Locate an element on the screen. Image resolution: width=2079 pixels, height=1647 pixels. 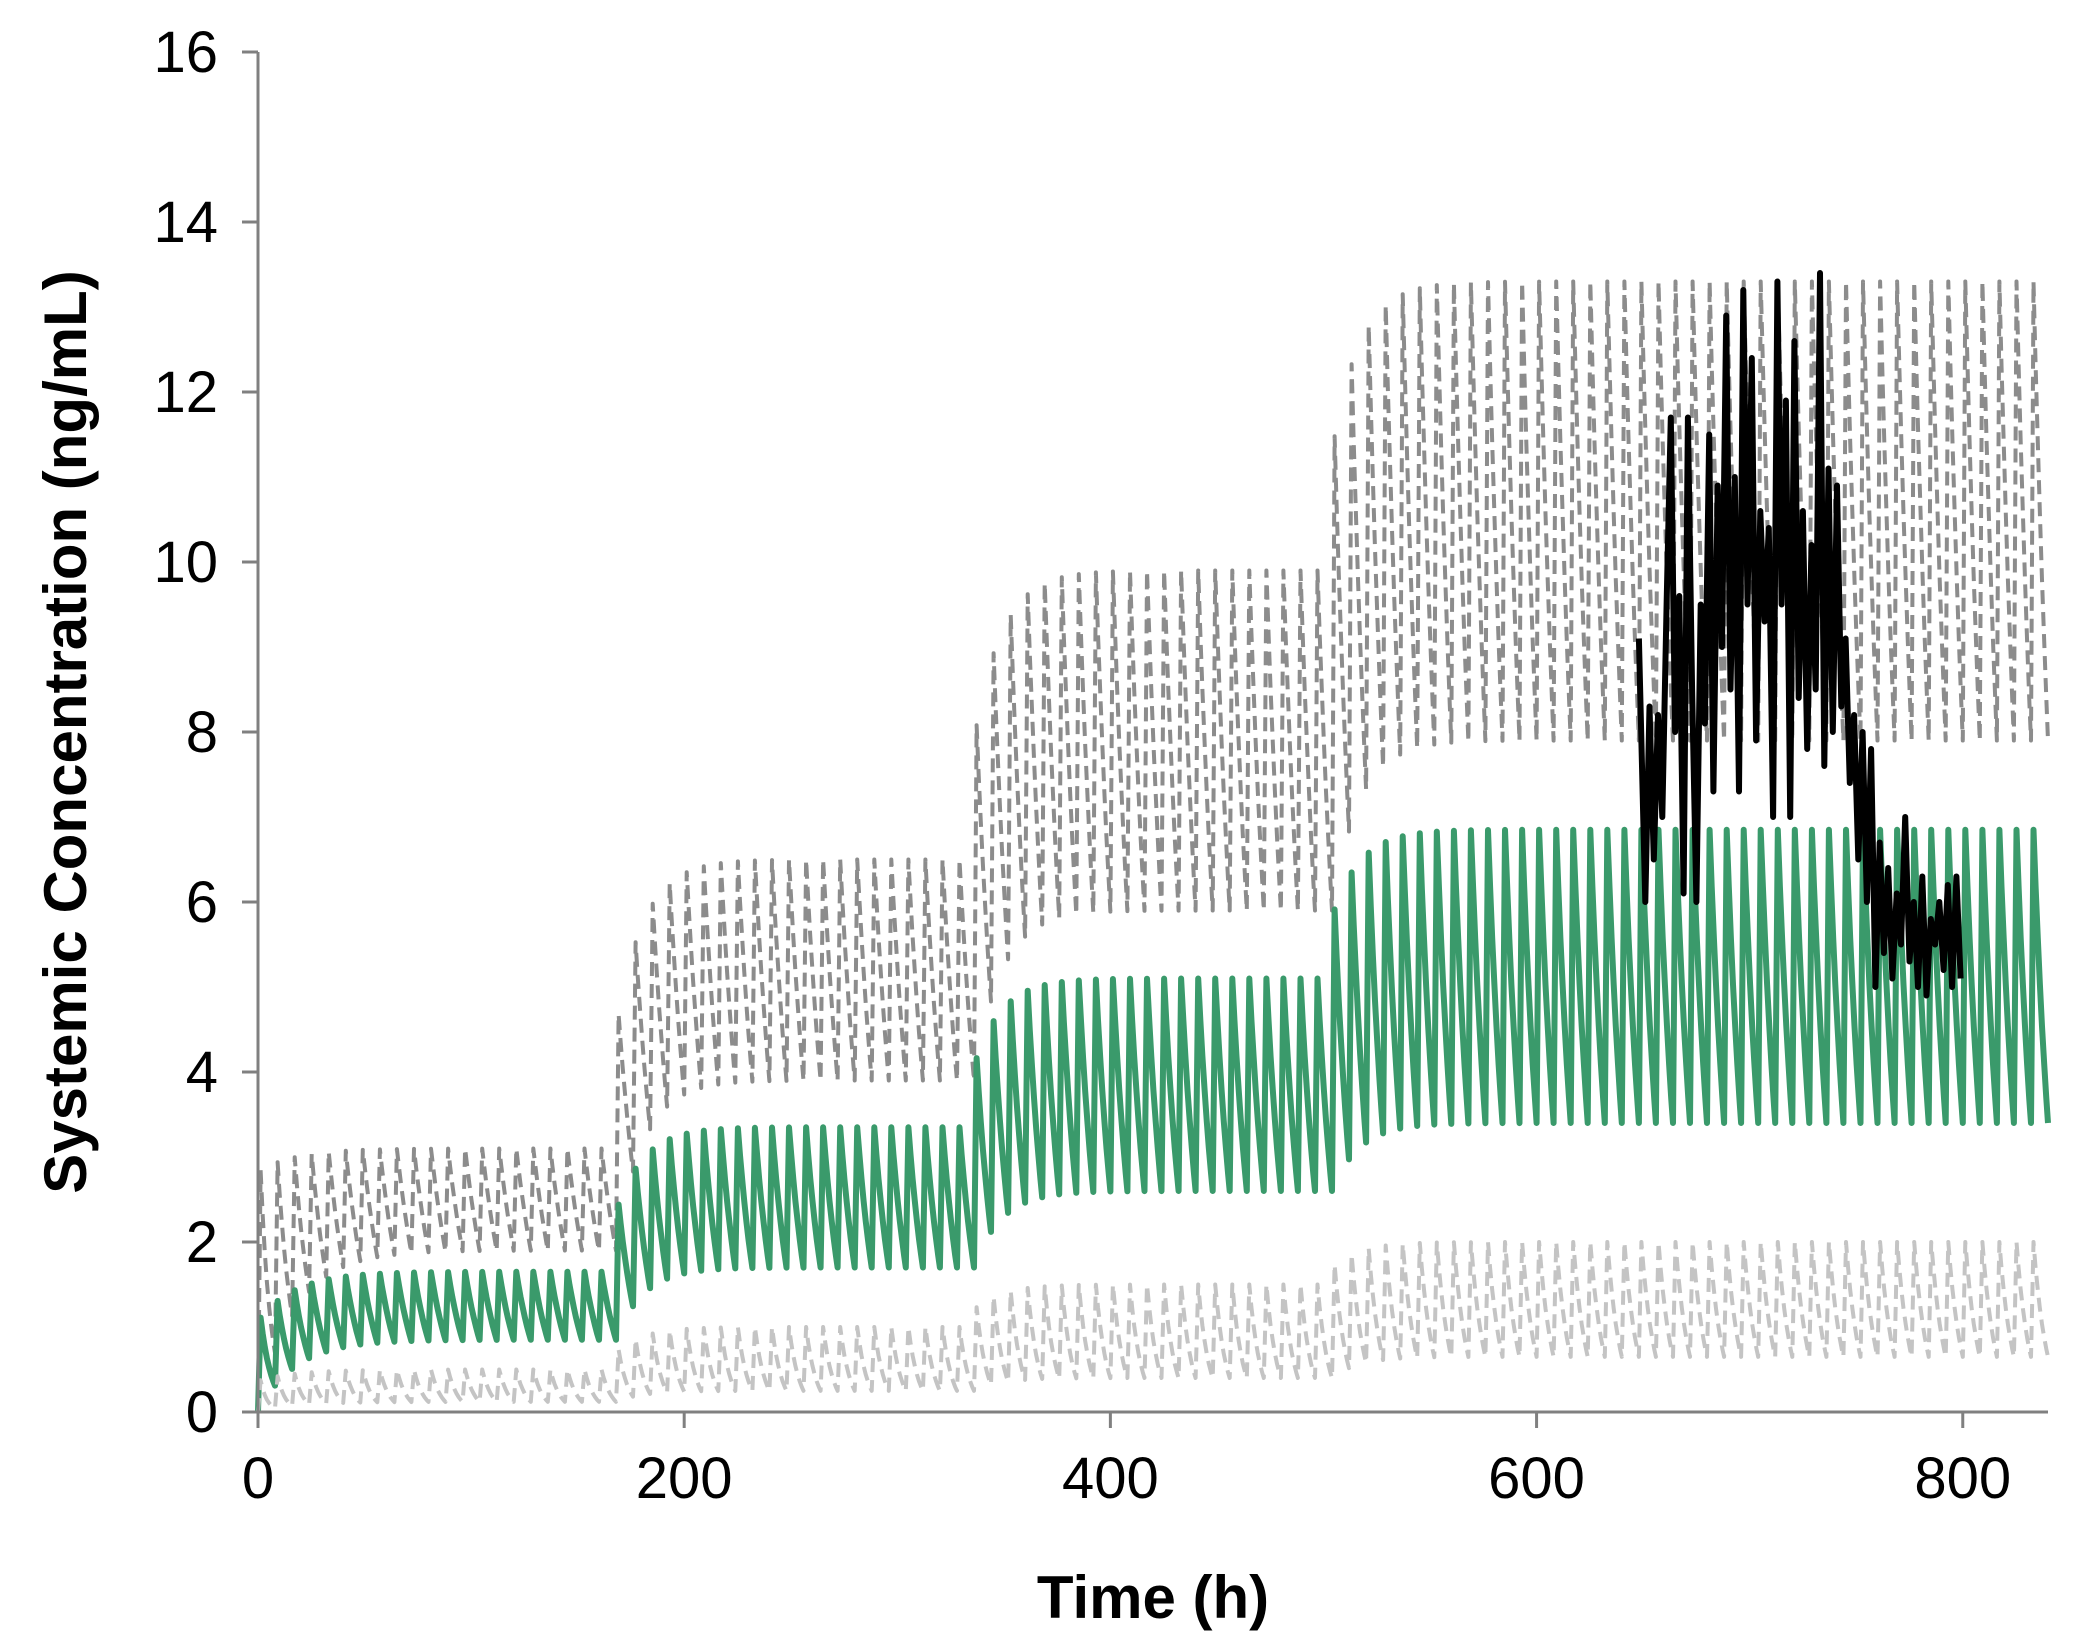
y-tick-label: 2 is located at coordinates (202, 1242).